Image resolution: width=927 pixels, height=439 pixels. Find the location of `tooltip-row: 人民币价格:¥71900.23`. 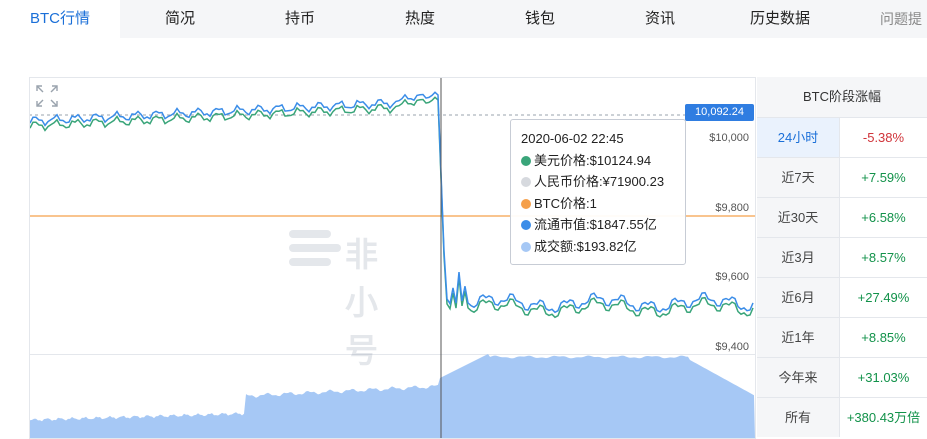

tooltip-row: 人民币价格:¥71900.23 is located at coordinates (598, 182).